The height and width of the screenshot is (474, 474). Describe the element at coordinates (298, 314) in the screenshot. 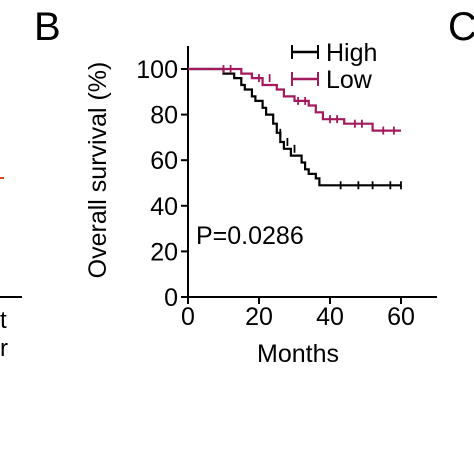

I see `x-ticks: 0 20 40 60` at that location.